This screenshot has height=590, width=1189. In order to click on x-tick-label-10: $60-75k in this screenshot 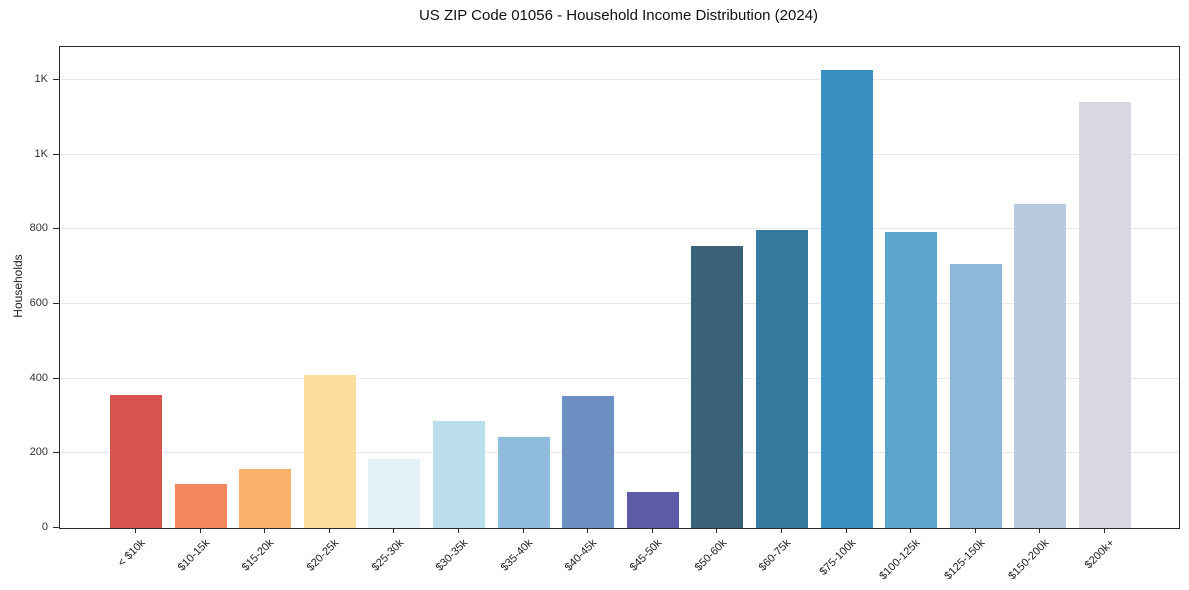, I will do `click(775, 555)`.